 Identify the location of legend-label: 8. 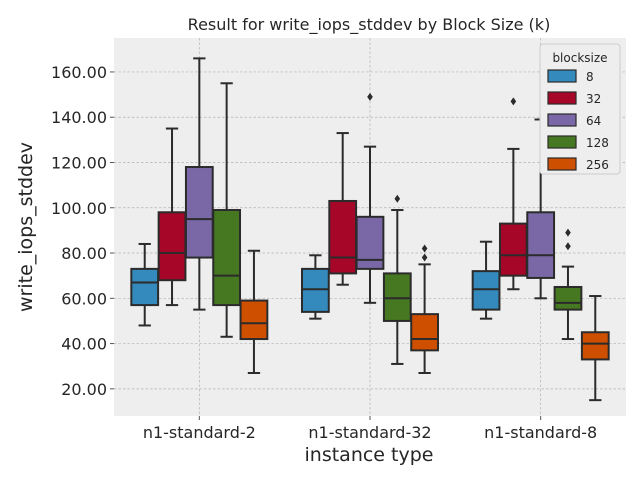
(590, 77).